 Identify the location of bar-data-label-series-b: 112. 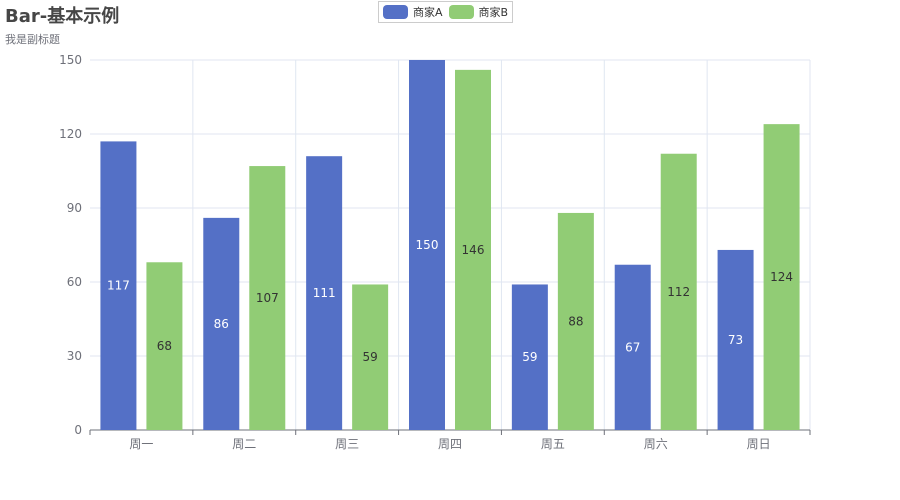
(678, 292).